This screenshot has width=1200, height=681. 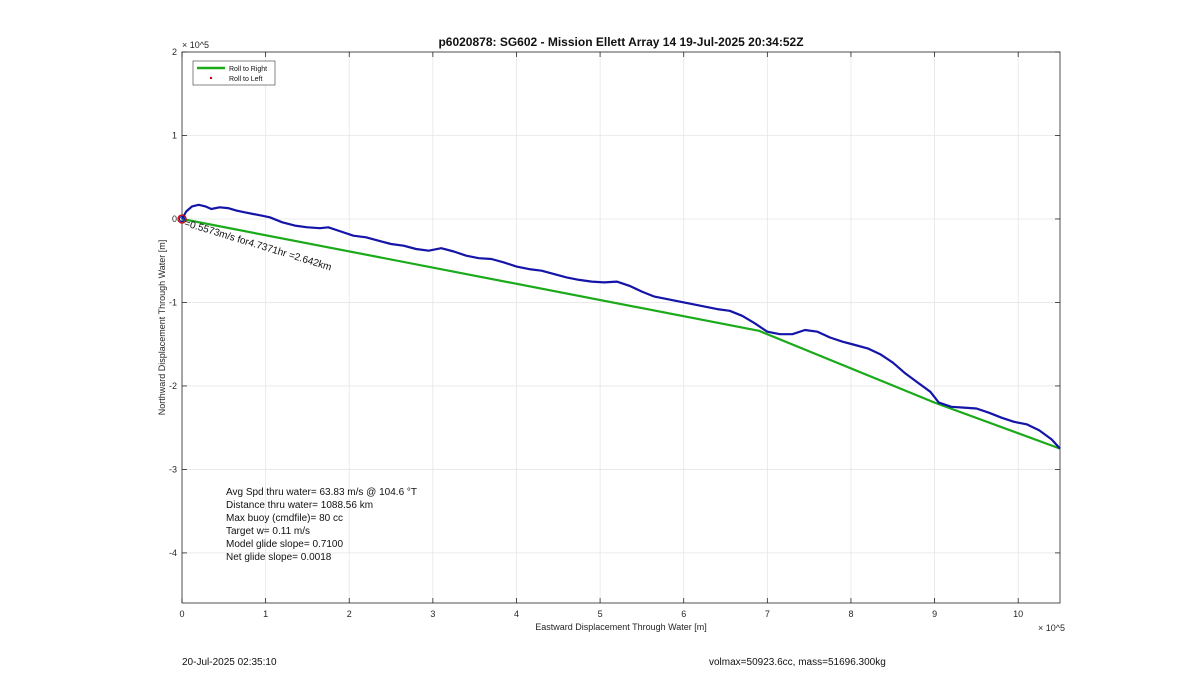 What do you see at coordinates (229, 662) in the screenshot?
I see `footer-timestamp: 20-Jul-2025 02:35:10` at bounding box center [229, 662].